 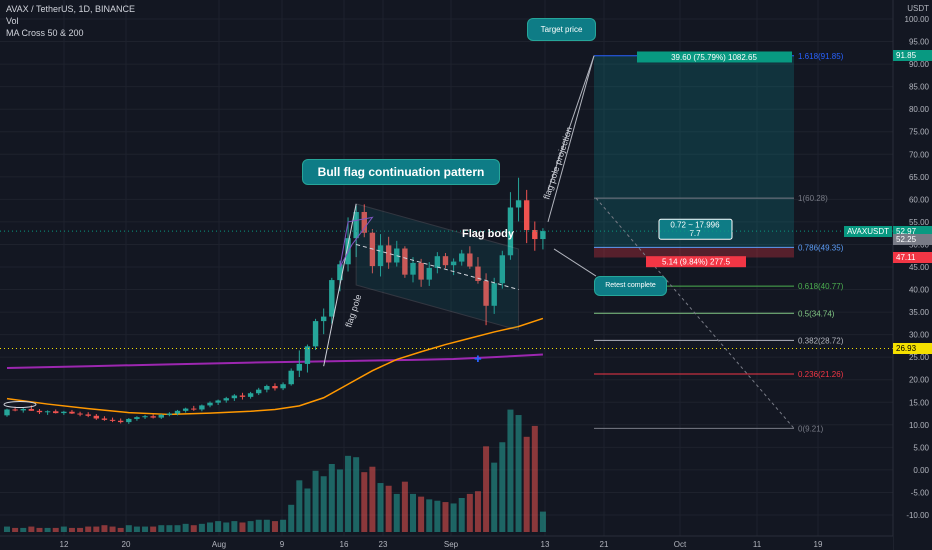 What do you see at coordinates (919, 177) in the screenshot?
I see `price-tick-label: 65.00` at bounding box center [919, 177].